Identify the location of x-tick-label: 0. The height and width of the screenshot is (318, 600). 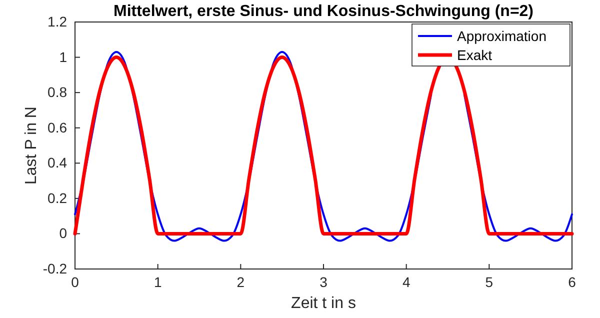
(75, 282).